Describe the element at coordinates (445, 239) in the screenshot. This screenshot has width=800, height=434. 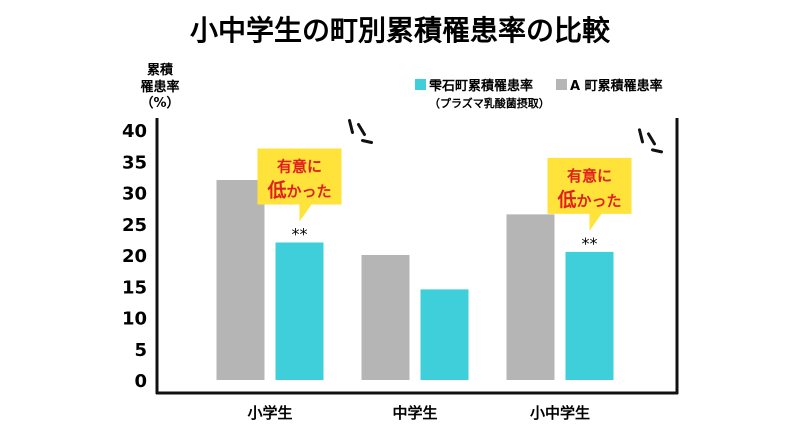
I see `significance-marks: ** **` at that location.